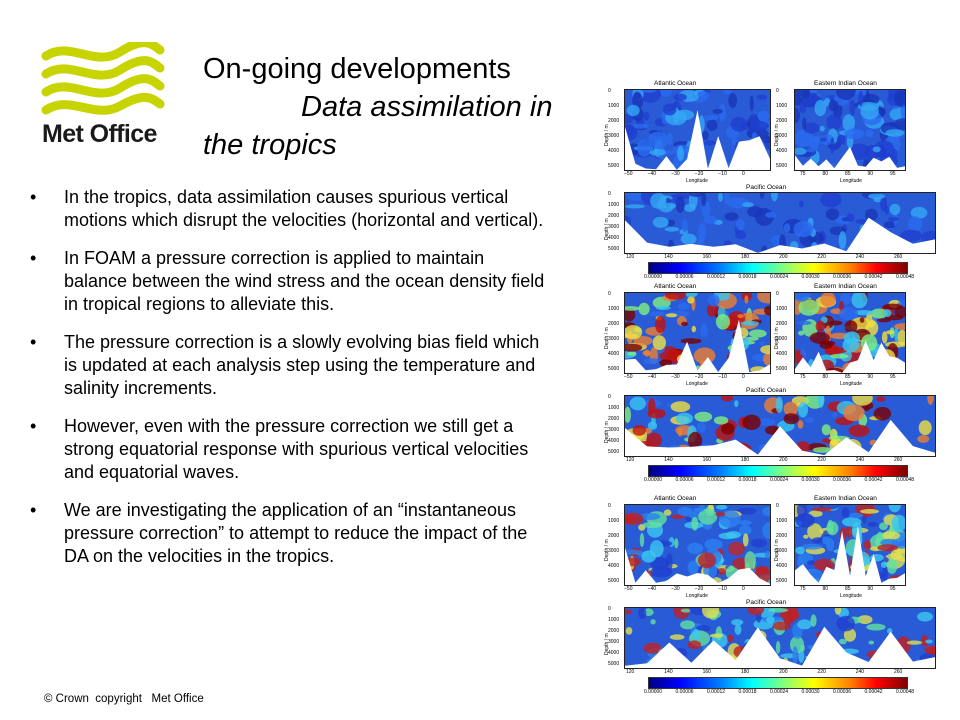 Image resolution: width=960 pixels, height=720 pixels. What do you see at coordinates (722, 174) in the screenshot?
I see `atlantic-tick: −10` at bounding box center [722, 174].